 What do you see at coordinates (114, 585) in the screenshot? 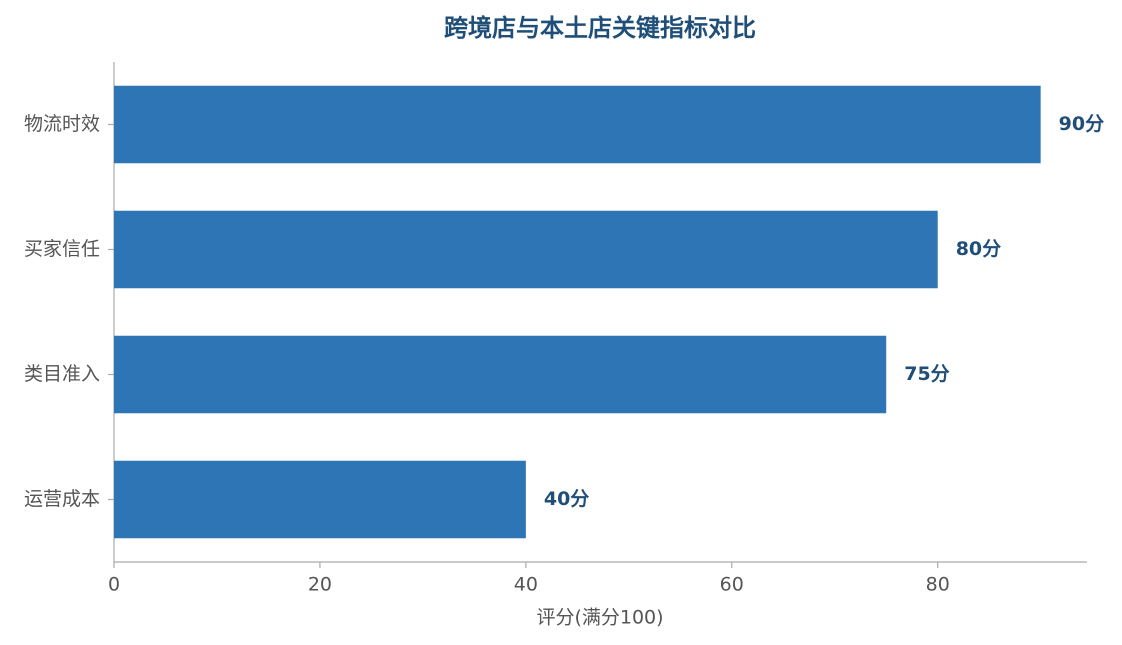
I see `x-tick-label: 0` at bounding box center [114, 585].